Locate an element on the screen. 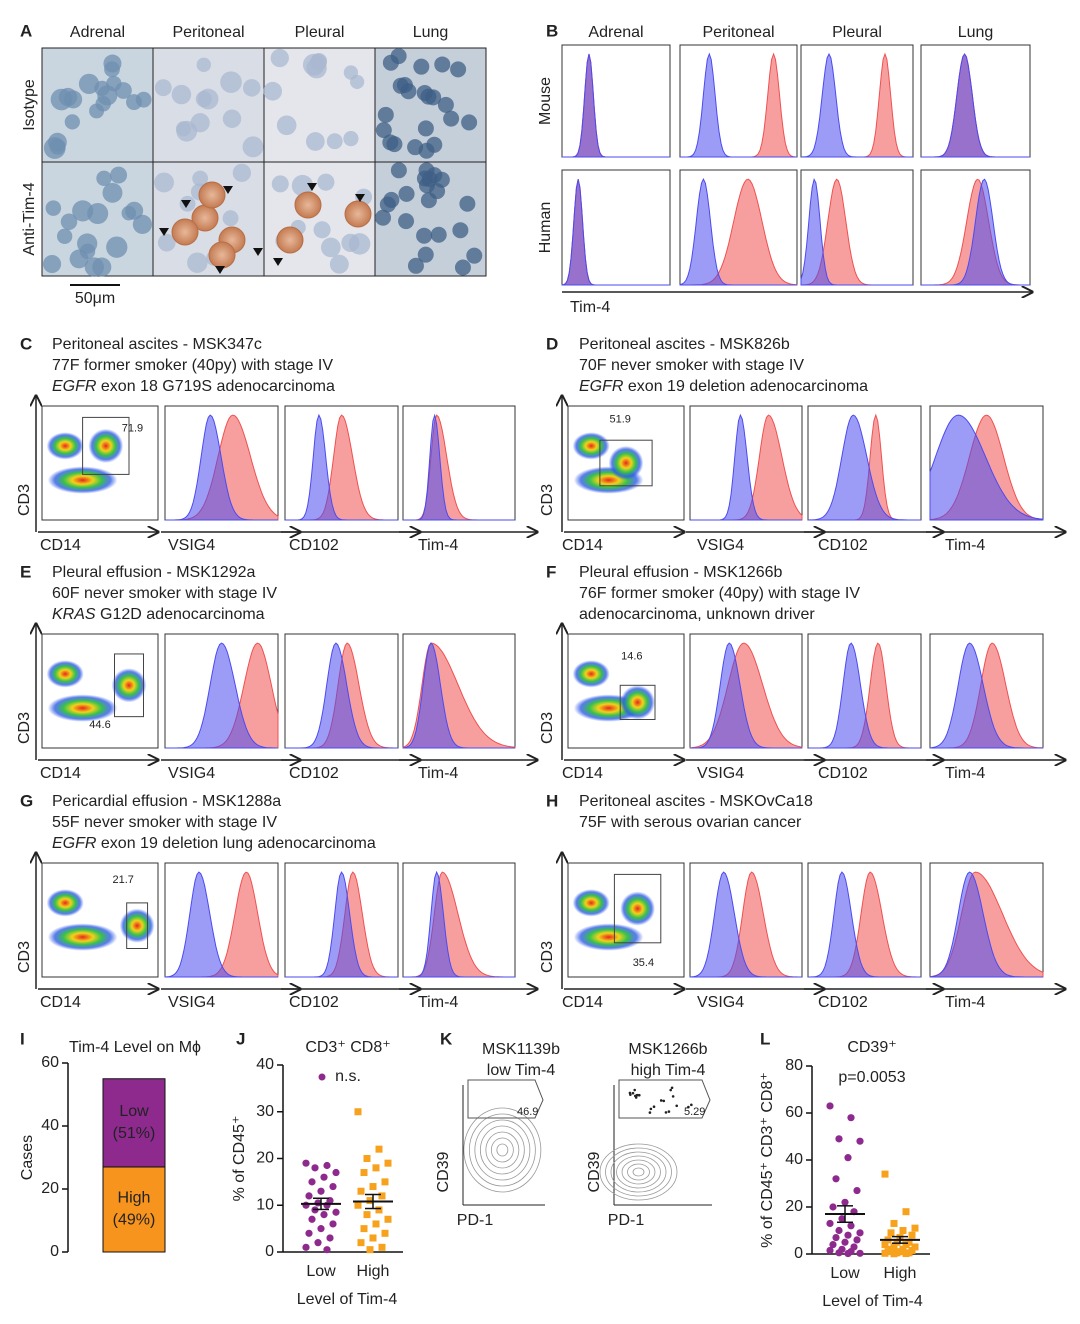 Image resolution: width=1080 pixels, height=1324 pixels. panel-title: Peritoneal ascites - MSK826b is located at coordinates (684, 344).